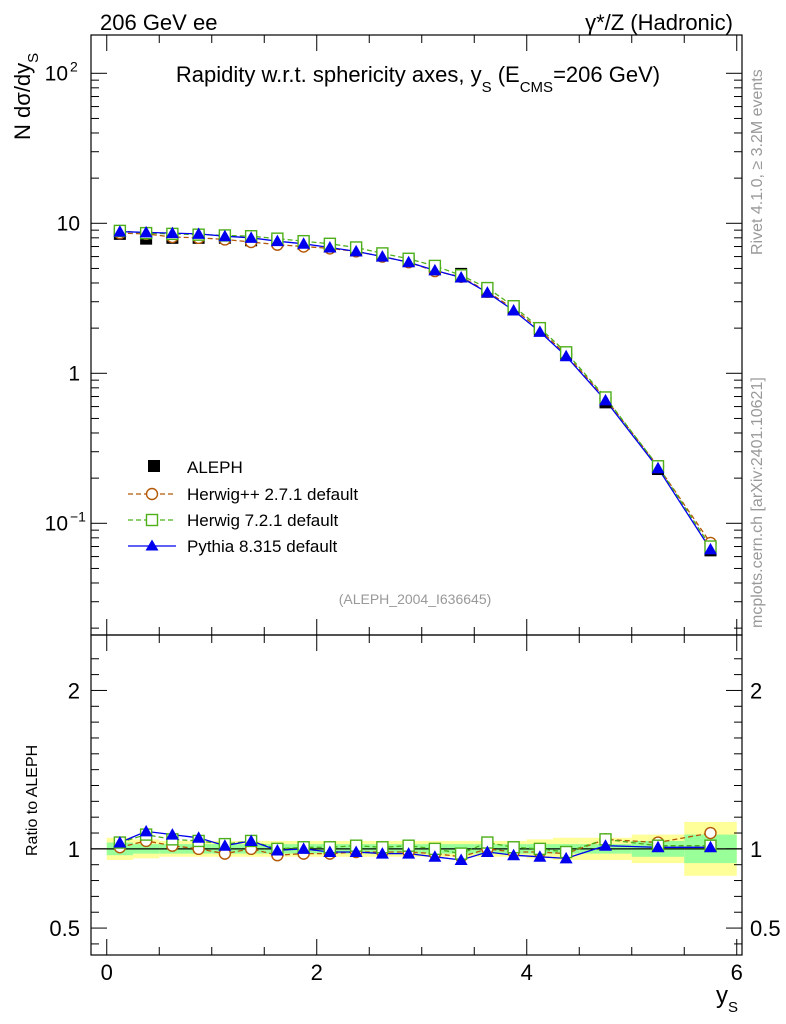 This screenshot has width=786, height=1024. Describe the element at coordinates (536, 87) in the screenshot. I see `title-sub-cms: CMS` at that location.